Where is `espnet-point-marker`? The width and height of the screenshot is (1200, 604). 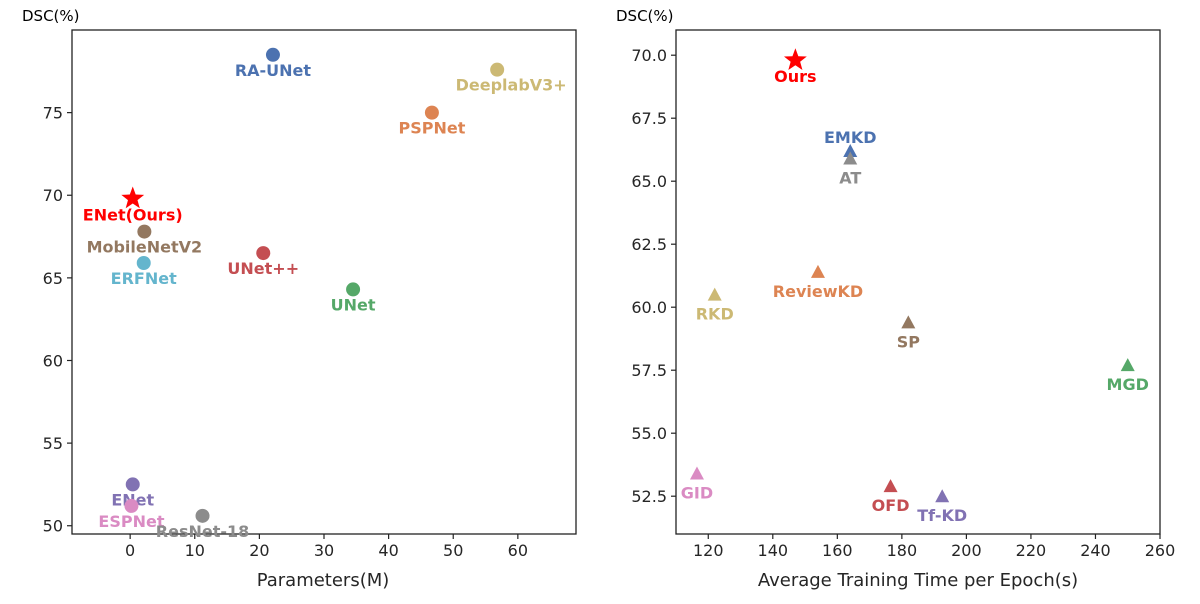
espnet-point-marker is located at coordinates (131, 505).